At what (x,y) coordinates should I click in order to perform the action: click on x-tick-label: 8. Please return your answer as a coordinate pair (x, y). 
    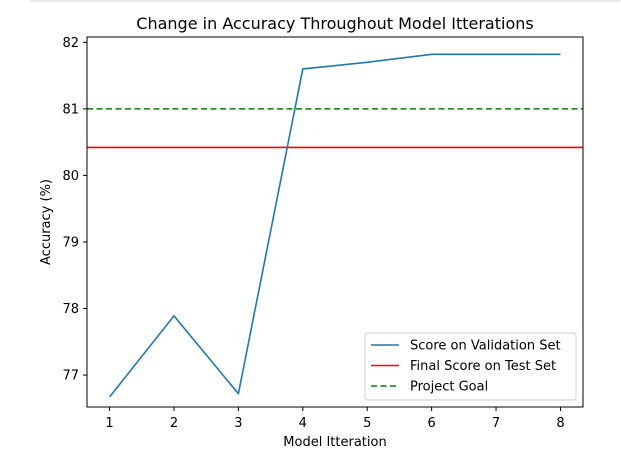
    Looking at the image, I should click on (560, 423).